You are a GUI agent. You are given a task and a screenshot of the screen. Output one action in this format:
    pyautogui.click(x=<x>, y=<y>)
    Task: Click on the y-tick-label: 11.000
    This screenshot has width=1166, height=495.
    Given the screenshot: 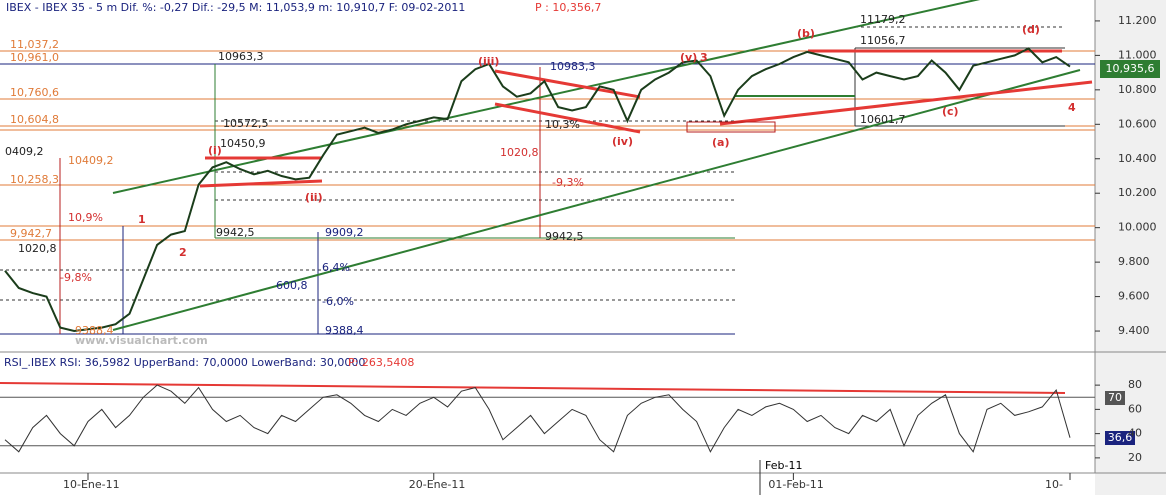 What is the action you would take?
    pyautogui.click(x=1137, y=54)
    